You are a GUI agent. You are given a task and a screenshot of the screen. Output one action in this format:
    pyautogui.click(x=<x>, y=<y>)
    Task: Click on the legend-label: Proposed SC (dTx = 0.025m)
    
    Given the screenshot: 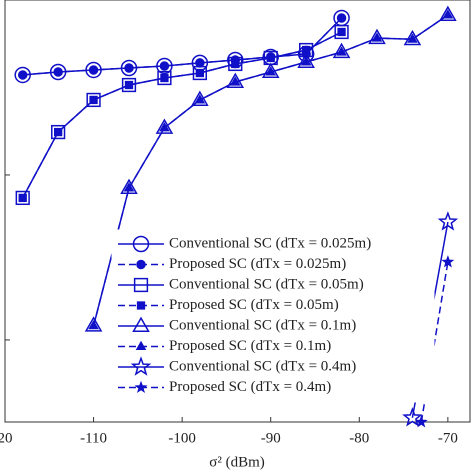 What is the action you would take?
    pyautogui.click(x=257, y=264)
    